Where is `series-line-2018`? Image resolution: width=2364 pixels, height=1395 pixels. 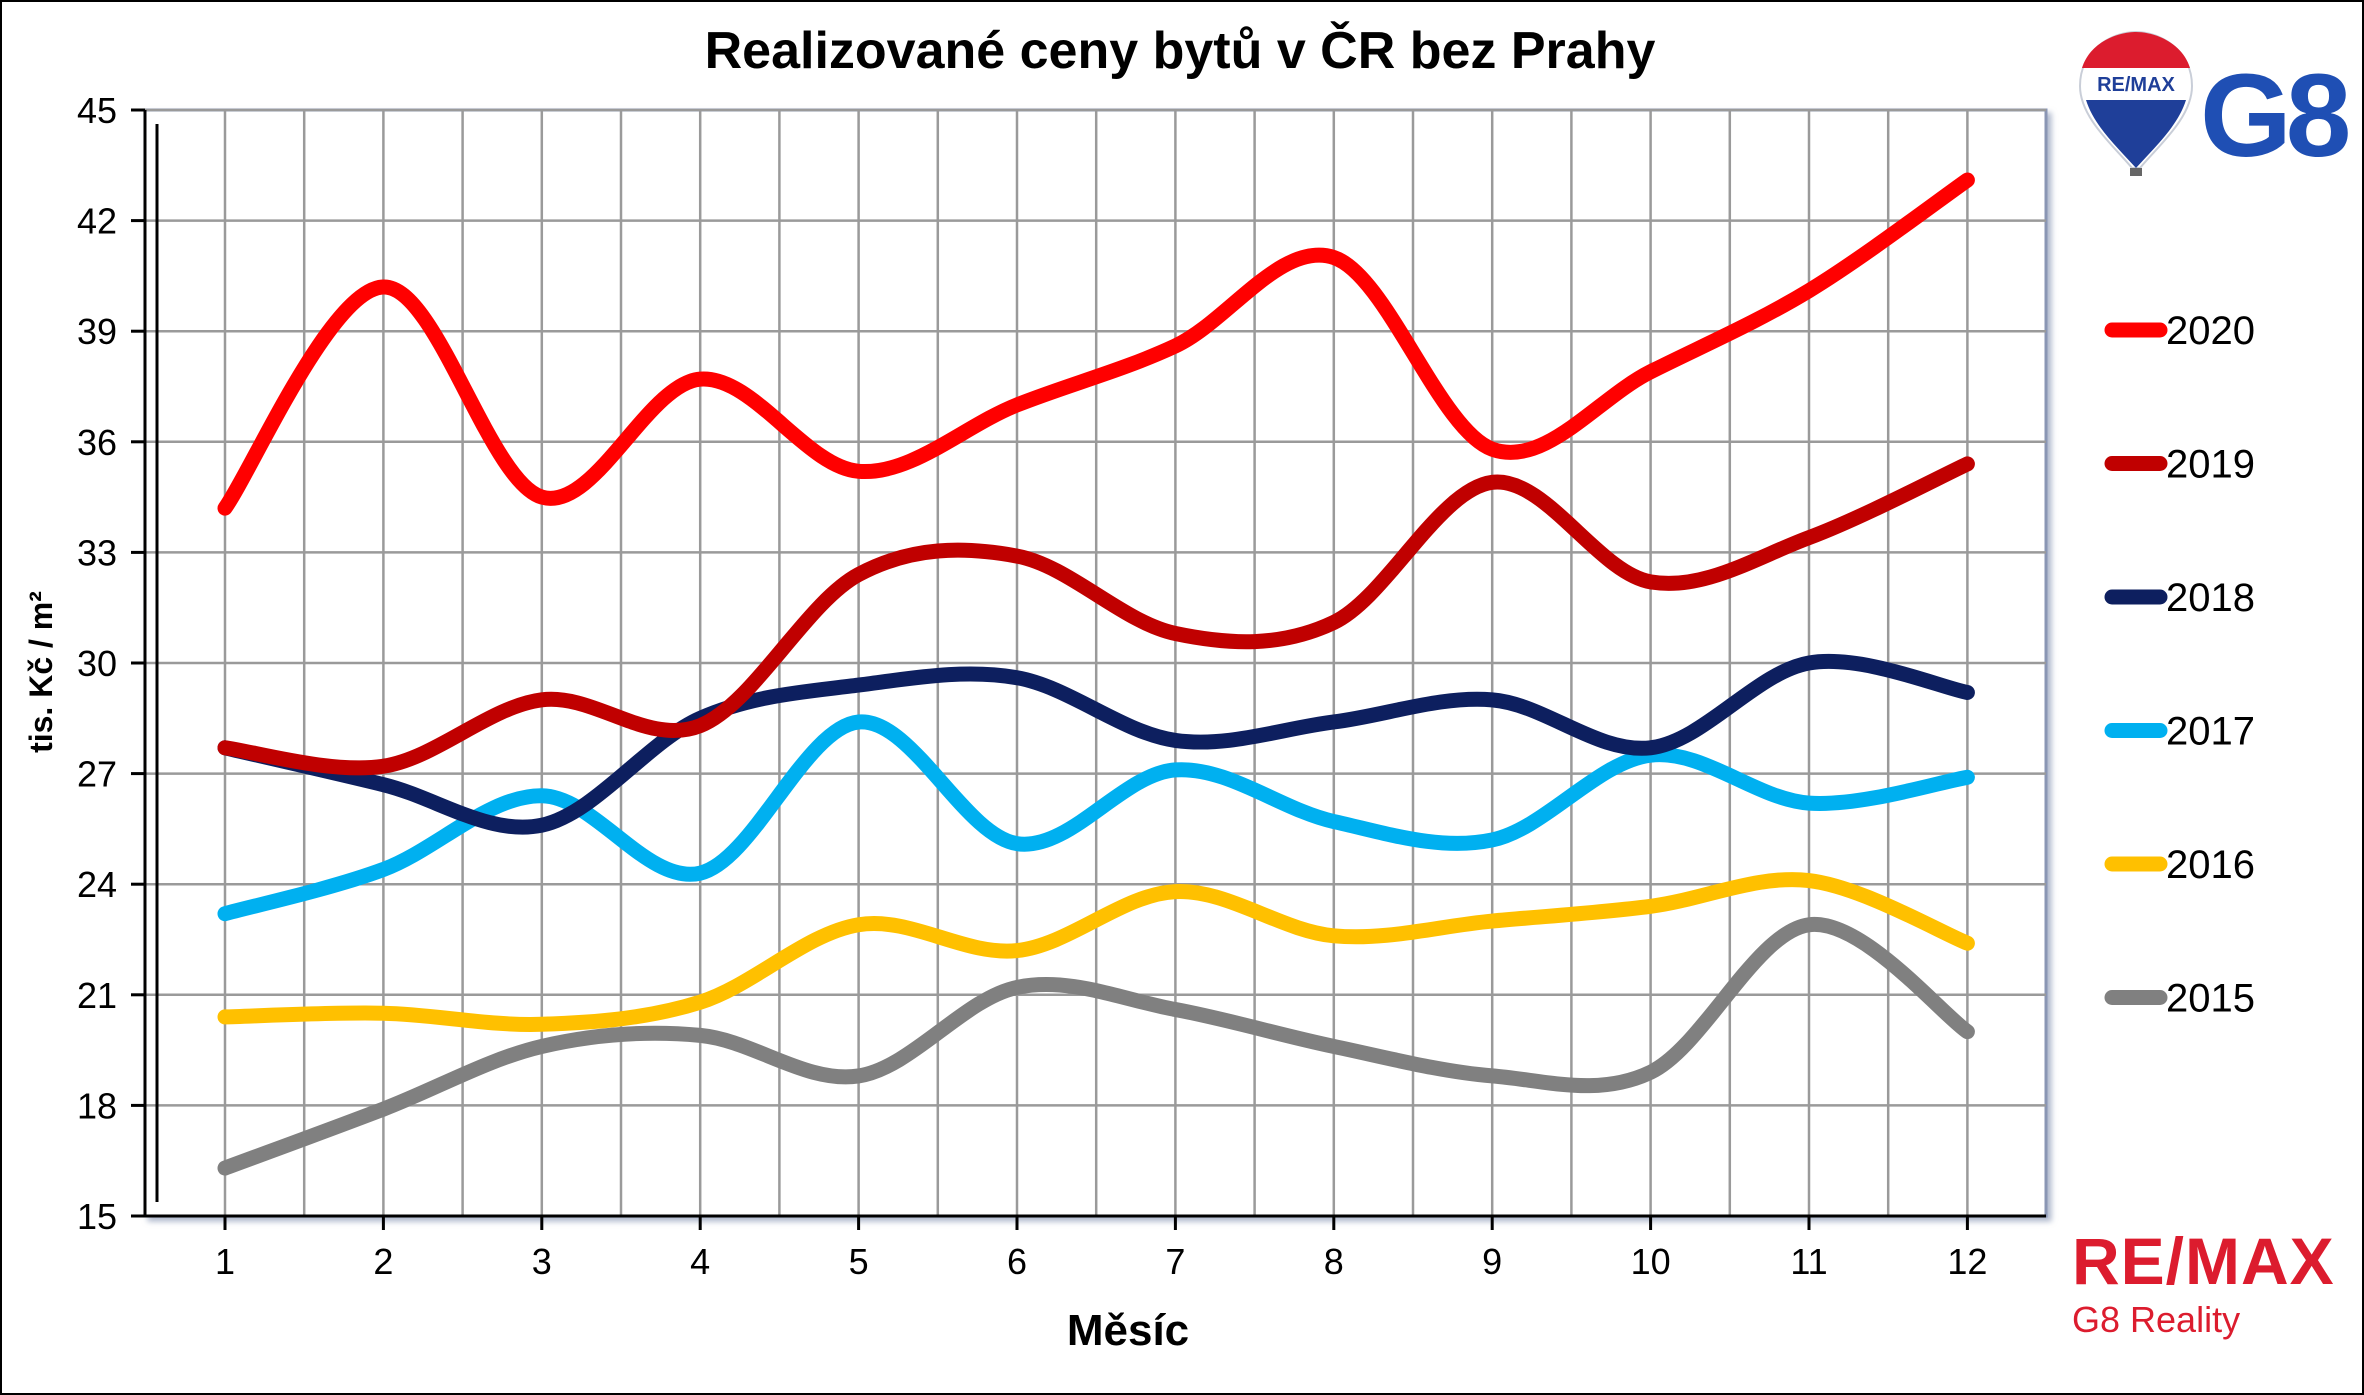 series-line-2018 is located at coordinates (1096, 744).